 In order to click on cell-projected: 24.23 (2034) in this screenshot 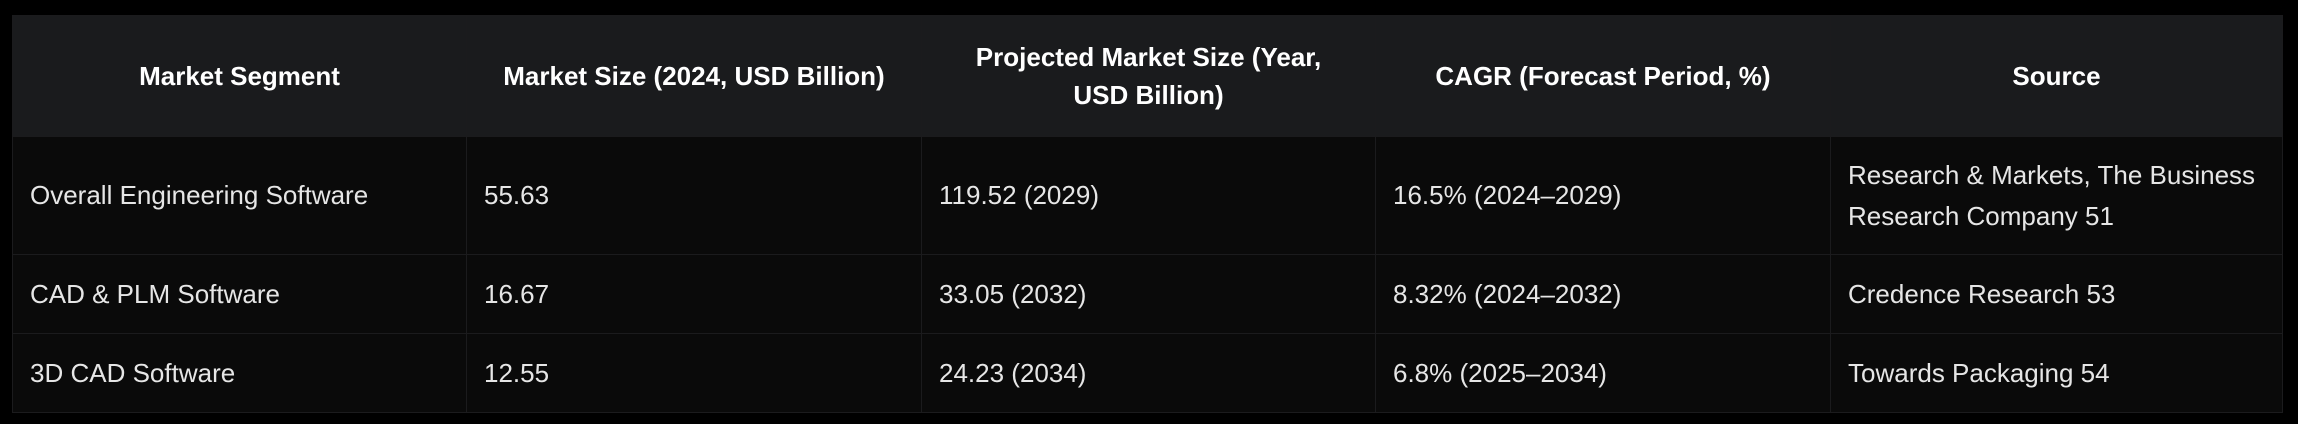, I will do `click(1148, 373)`.